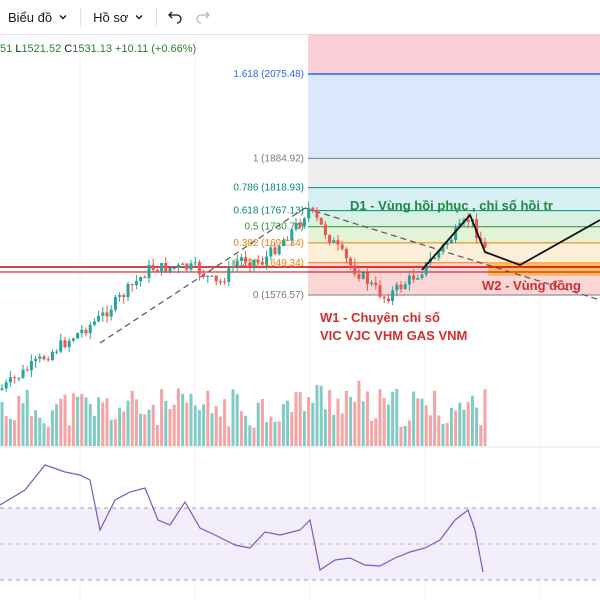 The width and height of the screenshot is (600, 600). What do you see at coordinates (268, 243) in the screenshot?
I see `fib-level-label: 0.382 (1694.34)` at bounding box center [268, 243].